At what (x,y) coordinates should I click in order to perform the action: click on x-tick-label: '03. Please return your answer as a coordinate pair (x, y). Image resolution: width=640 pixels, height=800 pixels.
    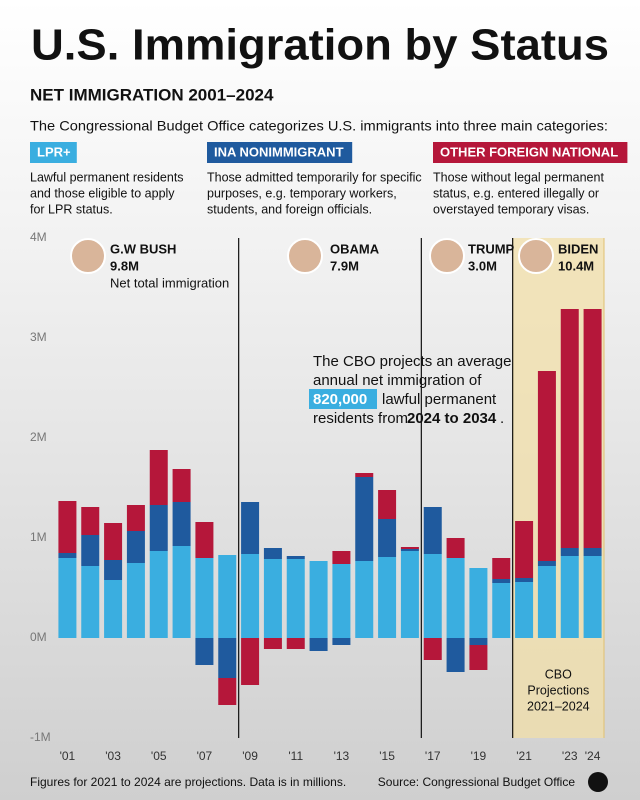
    Looking at the image, I should click on (113, 756).